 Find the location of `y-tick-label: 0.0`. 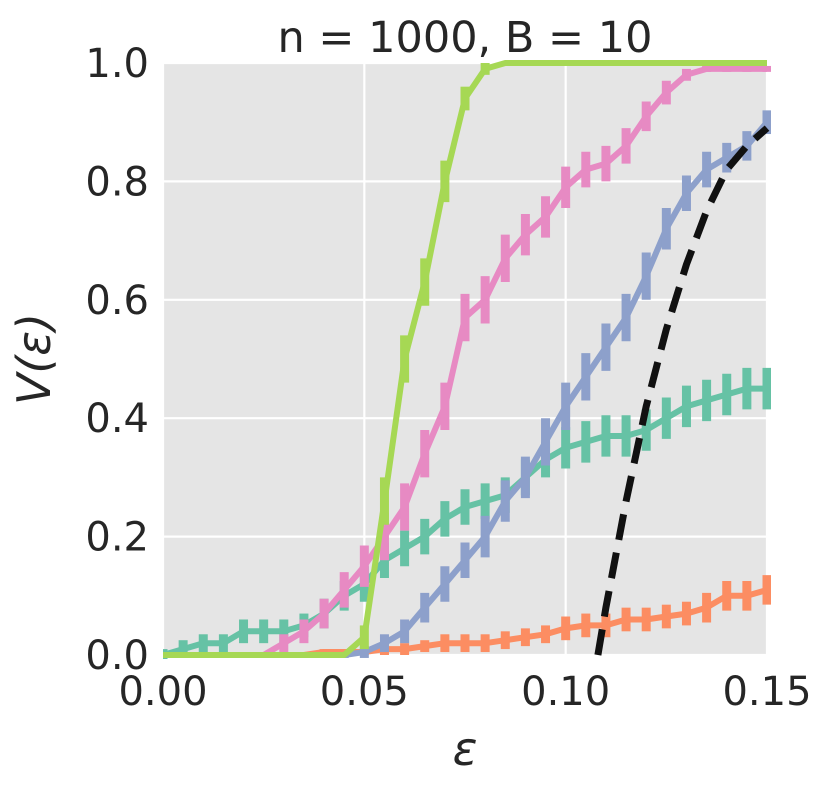

y-tick-label: 0.0 is located at coordinates (117, 656).